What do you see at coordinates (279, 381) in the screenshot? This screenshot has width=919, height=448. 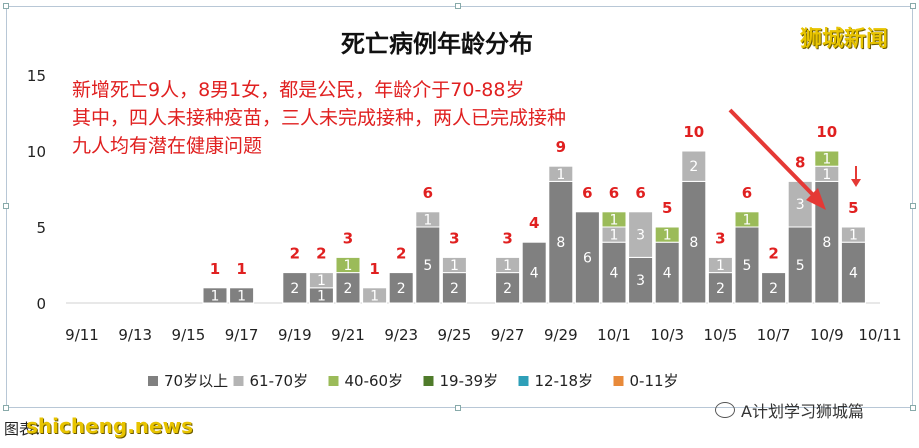 I see `legend-label: 61-70岁` at bounding box center [279, 381].